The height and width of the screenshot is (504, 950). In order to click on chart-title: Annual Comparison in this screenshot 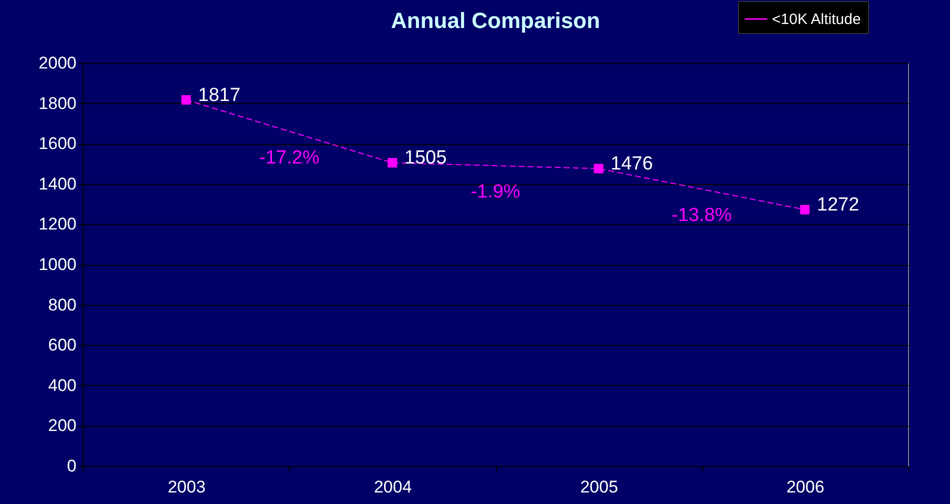, I will do `click(495, 20)`.